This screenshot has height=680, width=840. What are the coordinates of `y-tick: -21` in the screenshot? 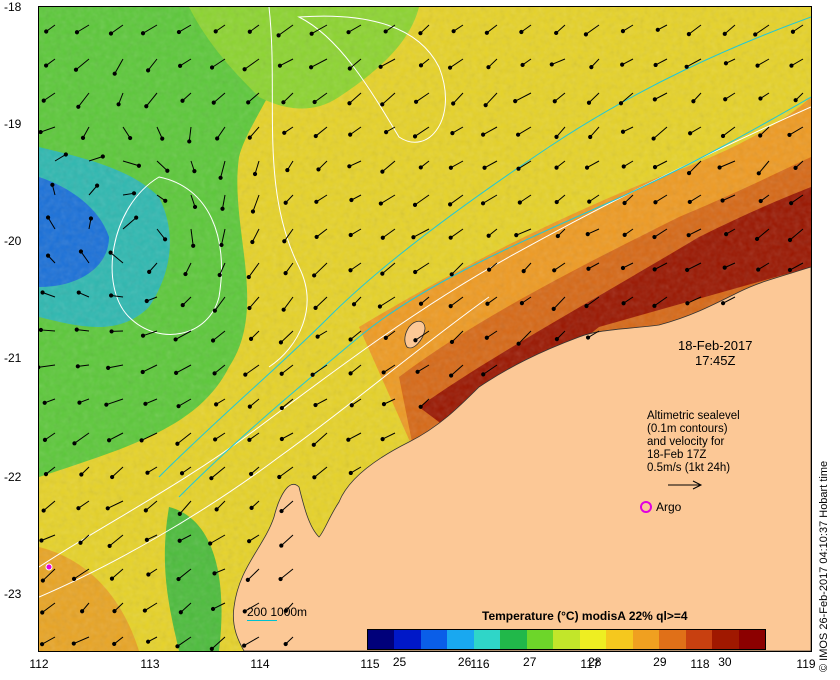 It's located at (13, 358).